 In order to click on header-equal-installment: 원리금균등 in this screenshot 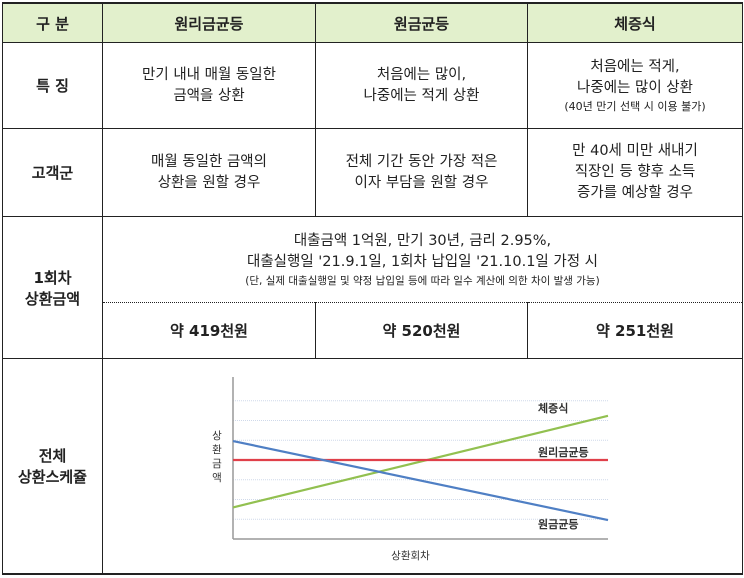, I will do `click(209, 22)`.